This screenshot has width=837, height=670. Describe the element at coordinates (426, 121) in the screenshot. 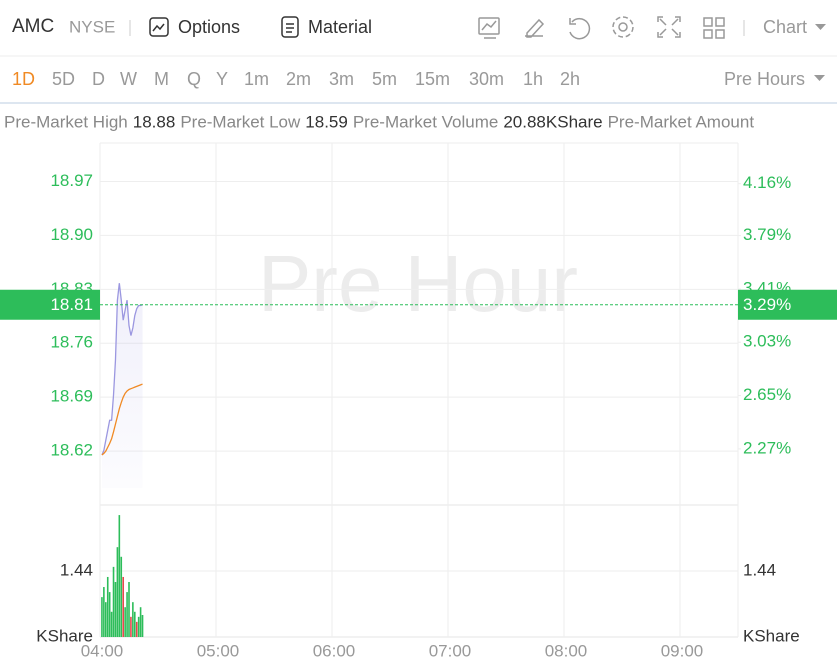

I see `stat-label: Pre-Market Volume` at that location.